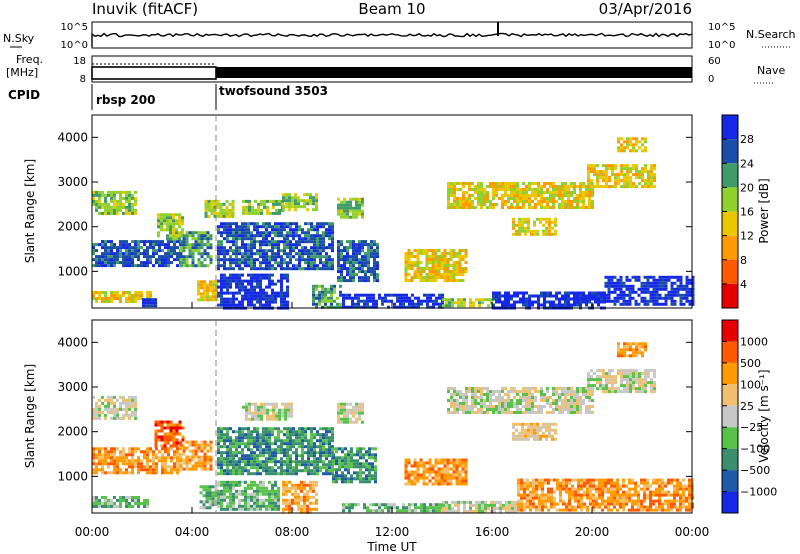  Describe the element at coordinates (145, 9) in the screenshot. I see `station-title: Inuvik (fitACF)` at that location.